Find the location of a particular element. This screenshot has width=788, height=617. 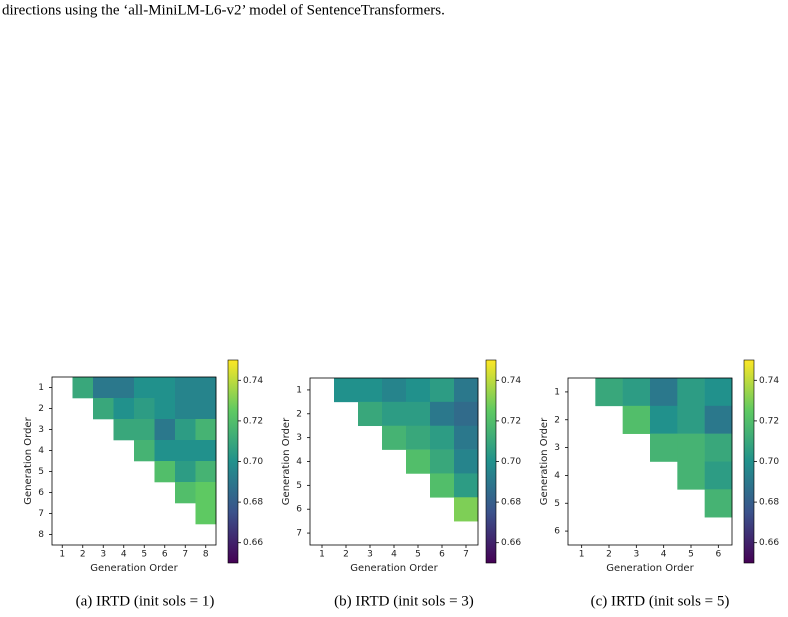

figure-caption: (b) IRTD (init sols = 3) is located at coordinates (404, 601).